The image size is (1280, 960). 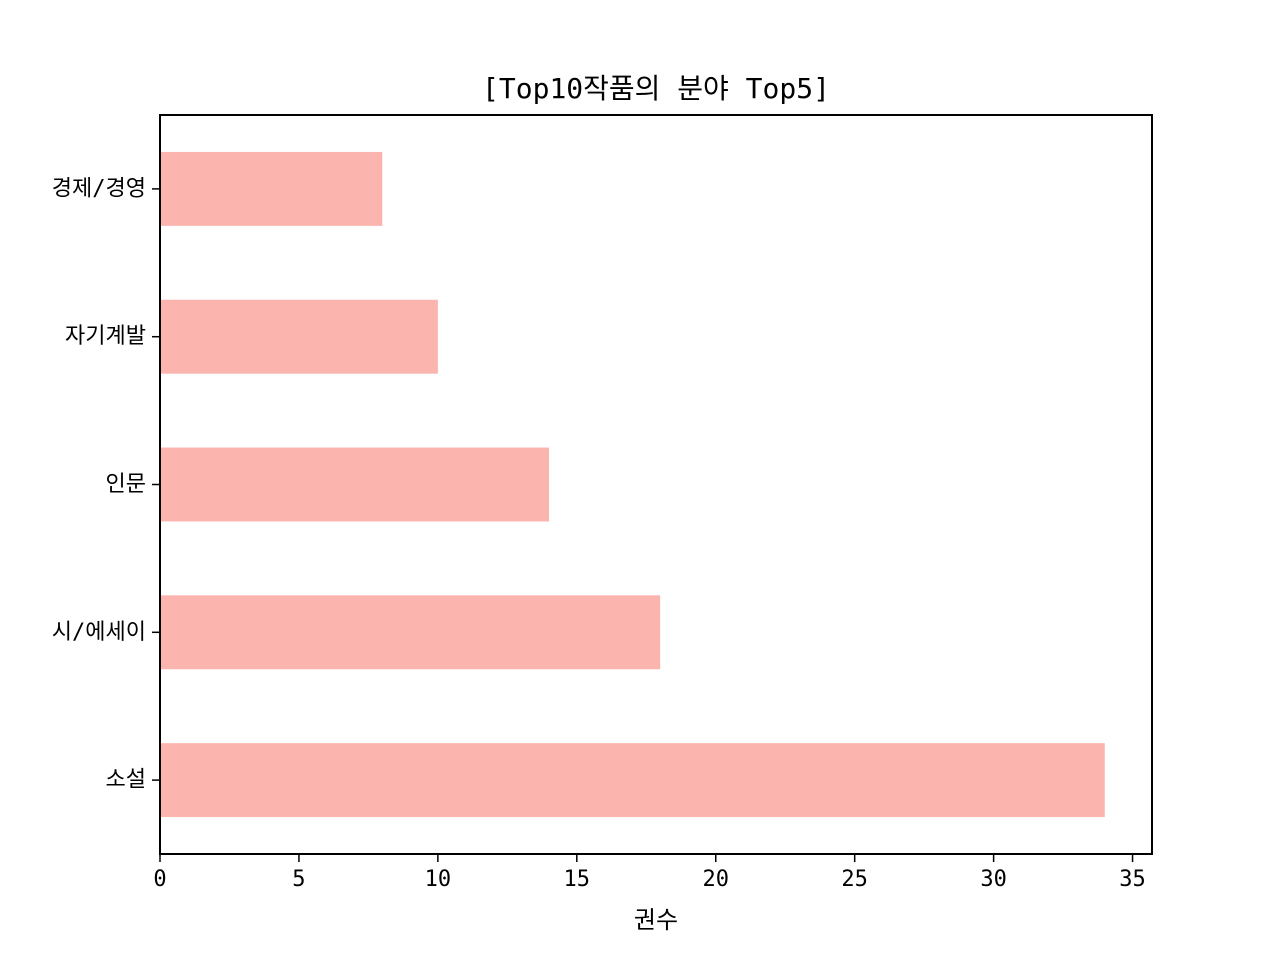 What do you see at coordinates (159, 879) in the screenshot?
I see `x-tick-label: 0` at bounding box center [159, 879].